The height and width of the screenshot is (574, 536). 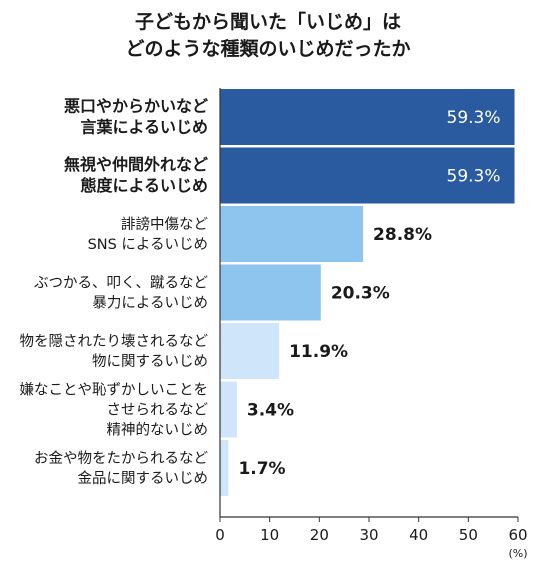 What do you see at coordinates (144, 185) in the screenshot?
I see `category-label: 態度によるいじめ` at bounding box center [144, 185].